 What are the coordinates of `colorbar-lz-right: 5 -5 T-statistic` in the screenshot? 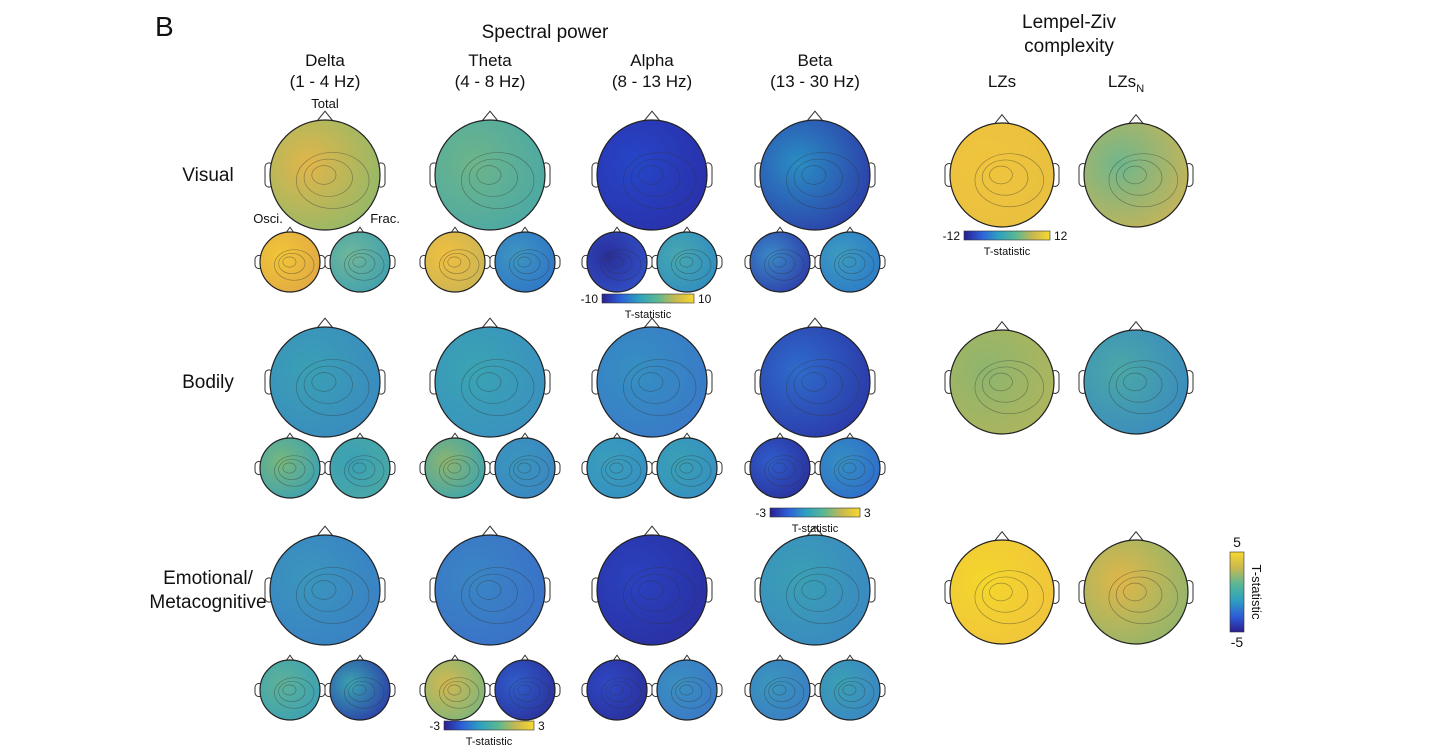 It's located at (1246, 592).